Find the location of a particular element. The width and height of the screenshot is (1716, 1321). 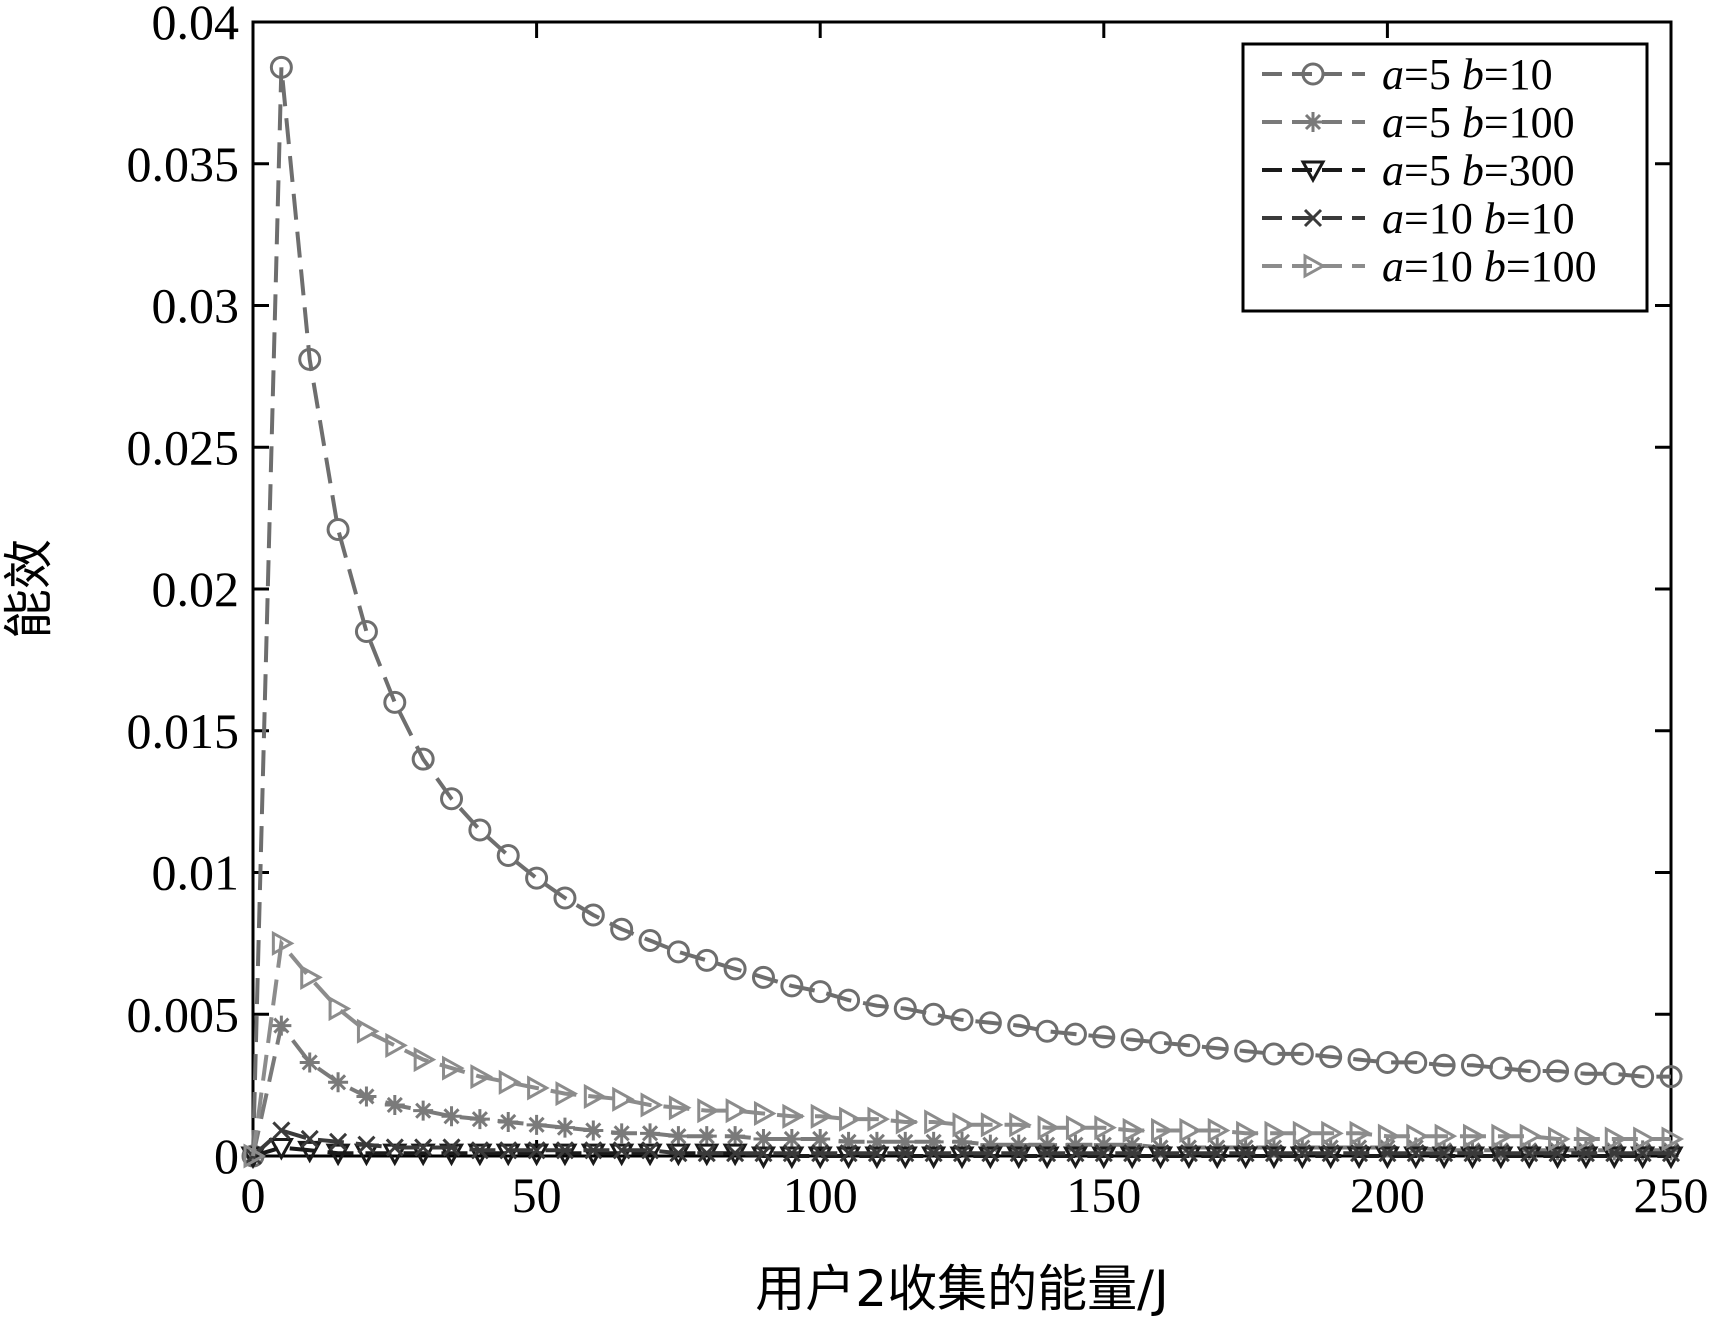

y-axis-title: 能效 is located at coordinates (29, 589).